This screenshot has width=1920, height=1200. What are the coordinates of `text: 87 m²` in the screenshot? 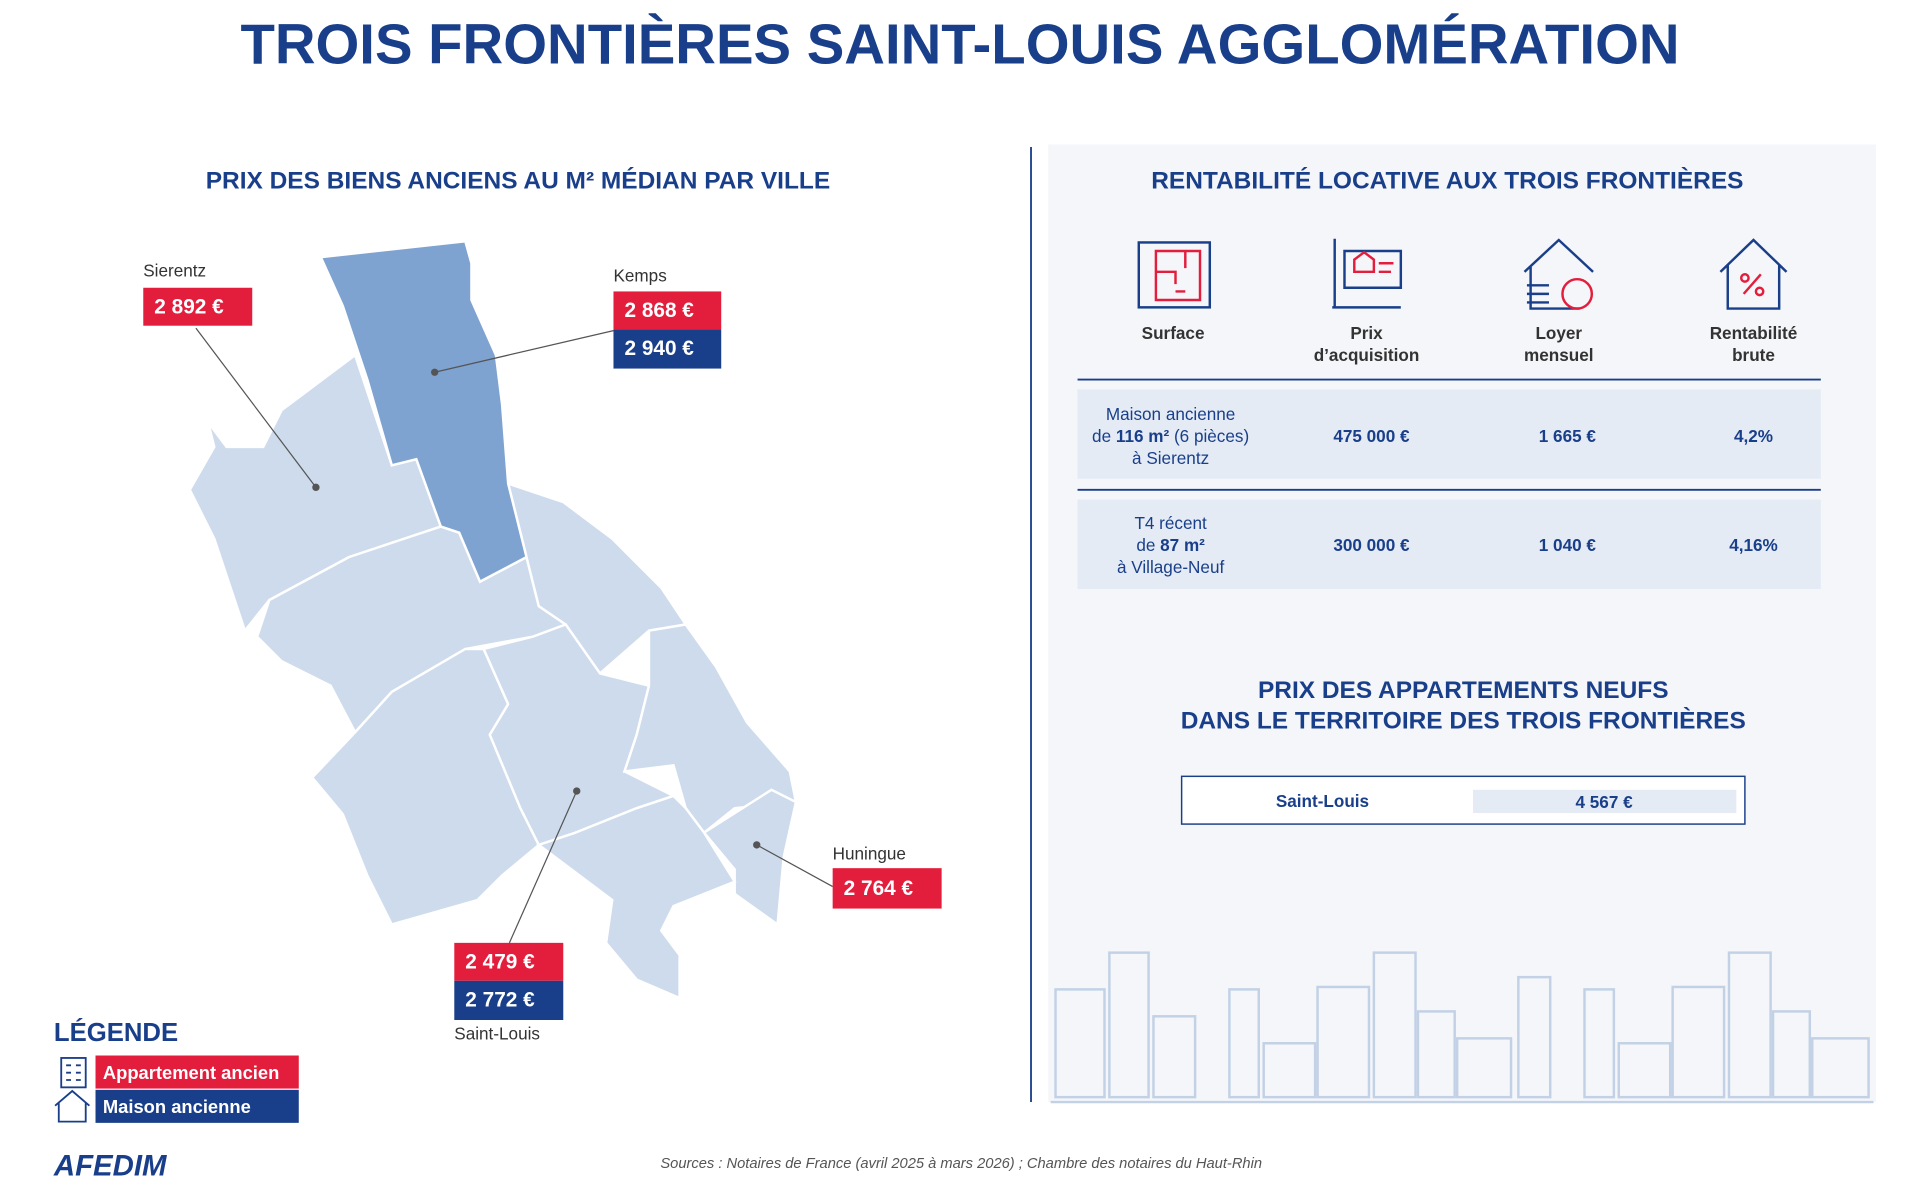 It's located at (1182, 545).